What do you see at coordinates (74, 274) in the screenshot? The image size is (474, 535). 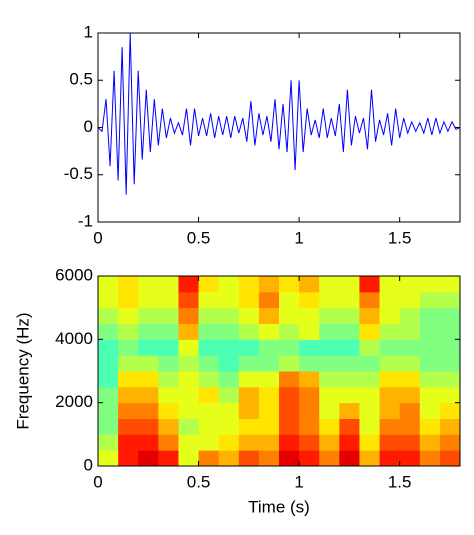 I see `y-tick-label: 6000` at bounding box center [74, 274].